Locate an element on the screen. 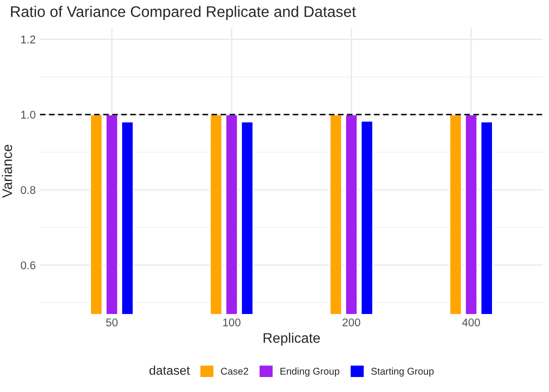  x-tick-label: 50 is located at coordinates (112, 322).